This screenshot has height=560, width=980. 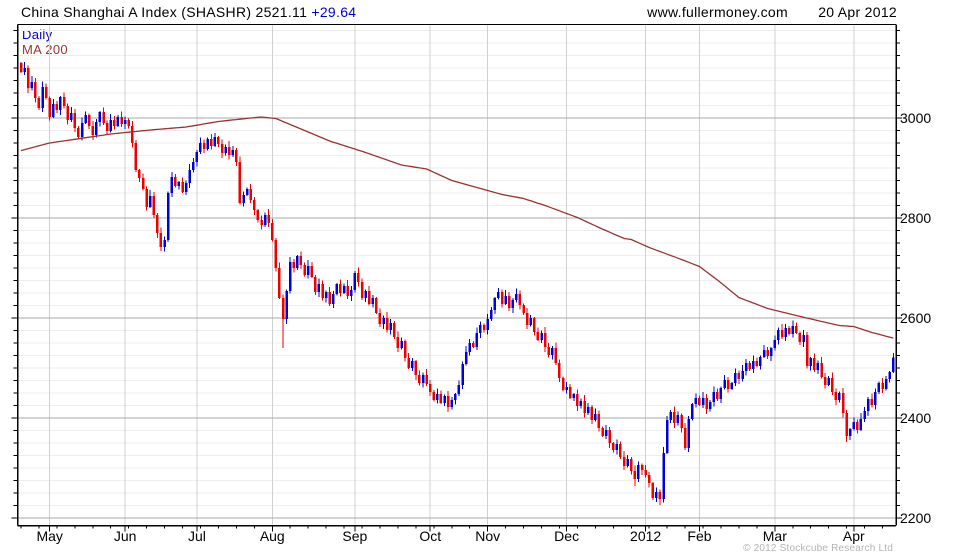 I want to click on x-axis-label: Jul, so click(x=197, y=536).